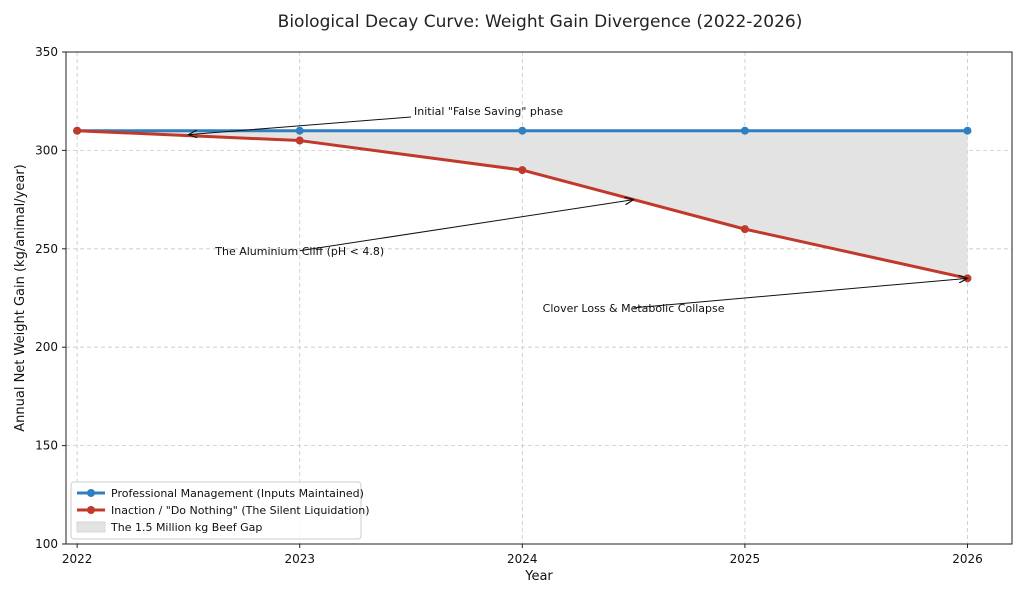 This screenshot has height=597, width=1024. Describe the element at coordinates (634, 308) in the screenshot. I see `annotation-text: Clover Loss & Metabolic Collapse` at that location.